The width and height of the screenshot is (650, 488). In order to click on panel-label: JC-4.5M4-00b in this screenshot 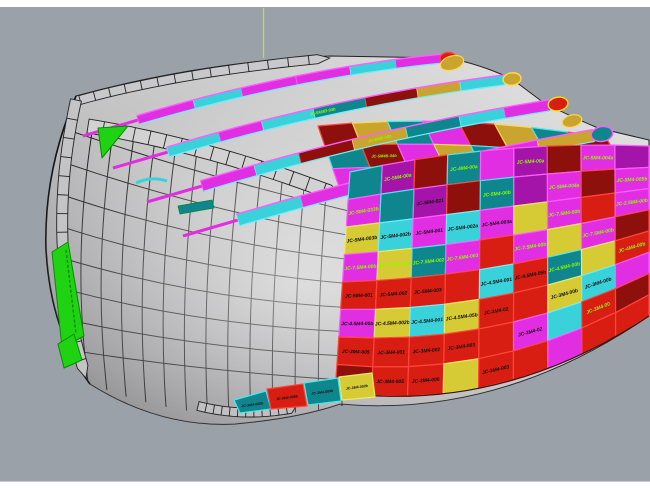, I will do `click(357, 324)`.